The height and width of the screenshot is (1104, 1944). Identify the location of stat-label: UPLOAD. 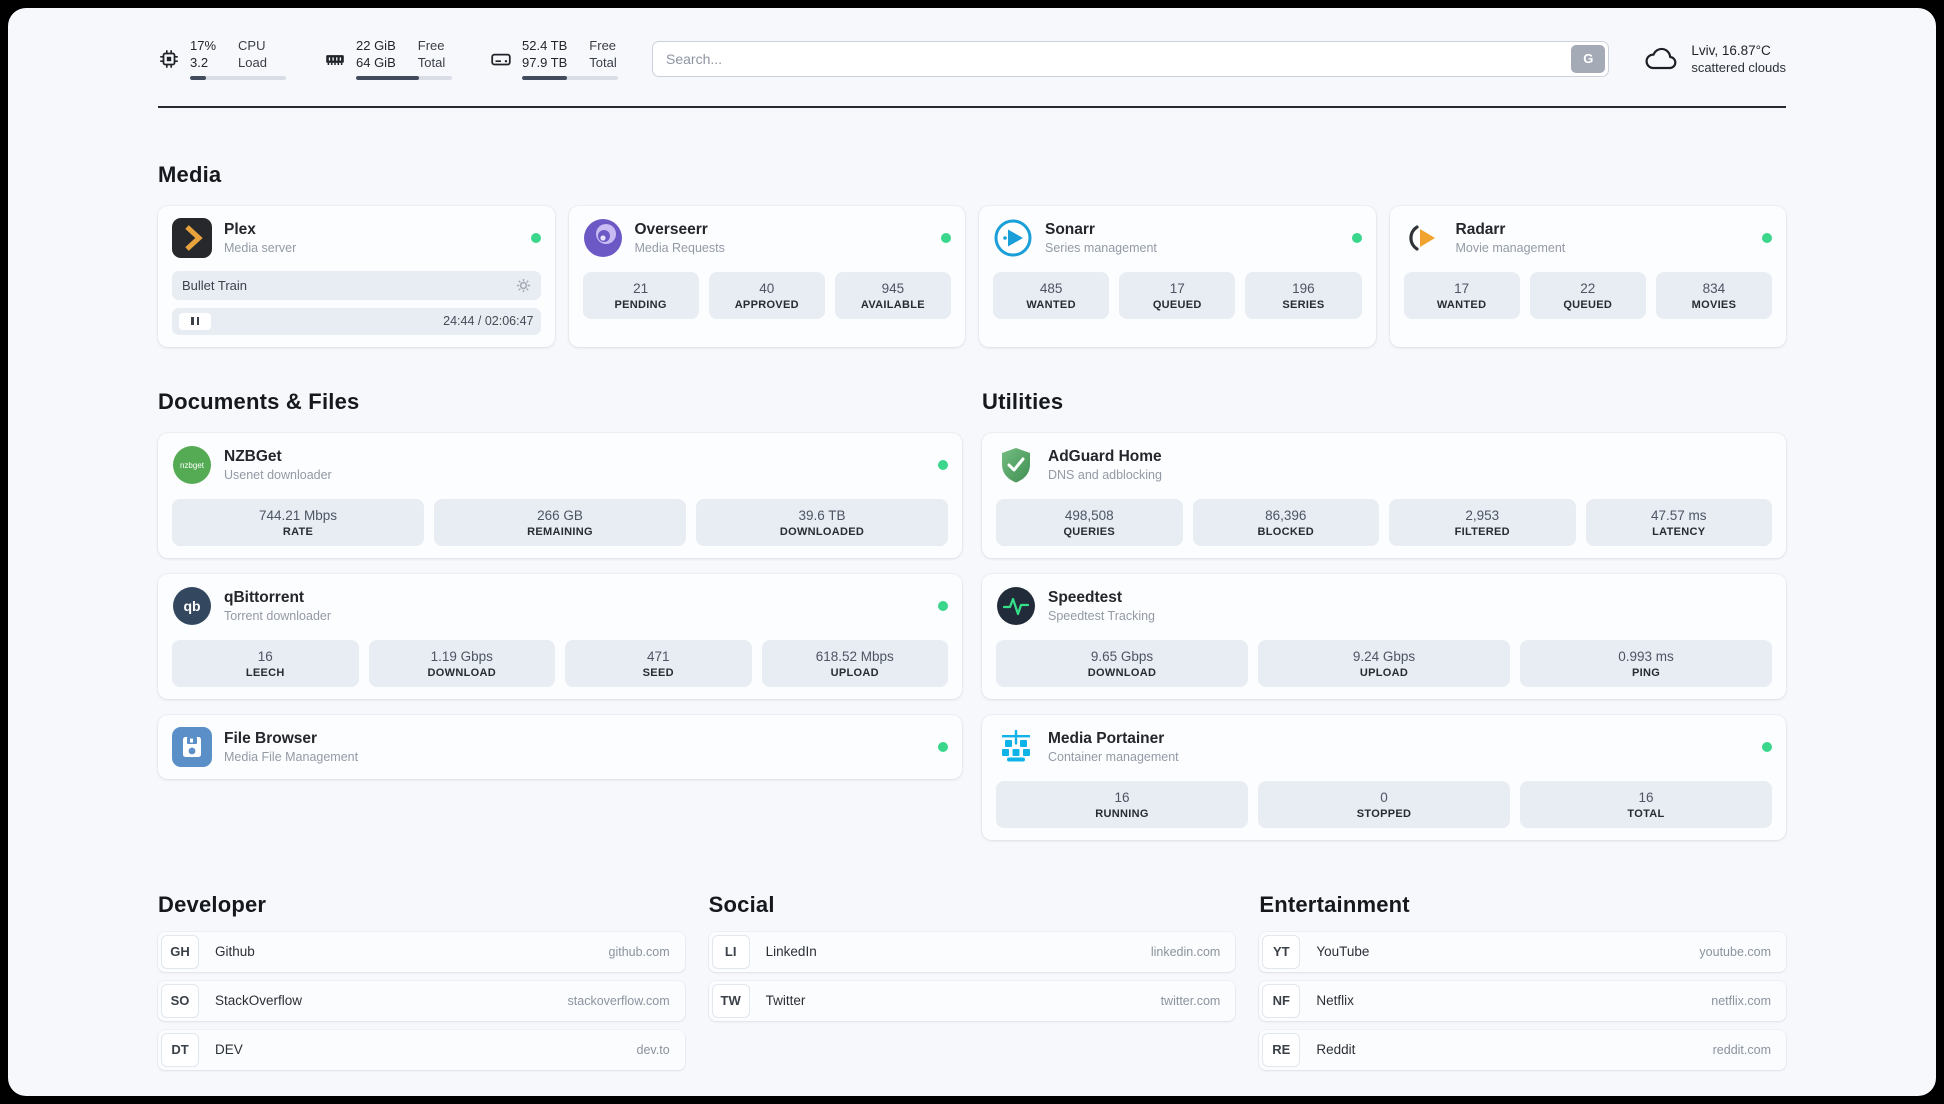
(1384, 672).